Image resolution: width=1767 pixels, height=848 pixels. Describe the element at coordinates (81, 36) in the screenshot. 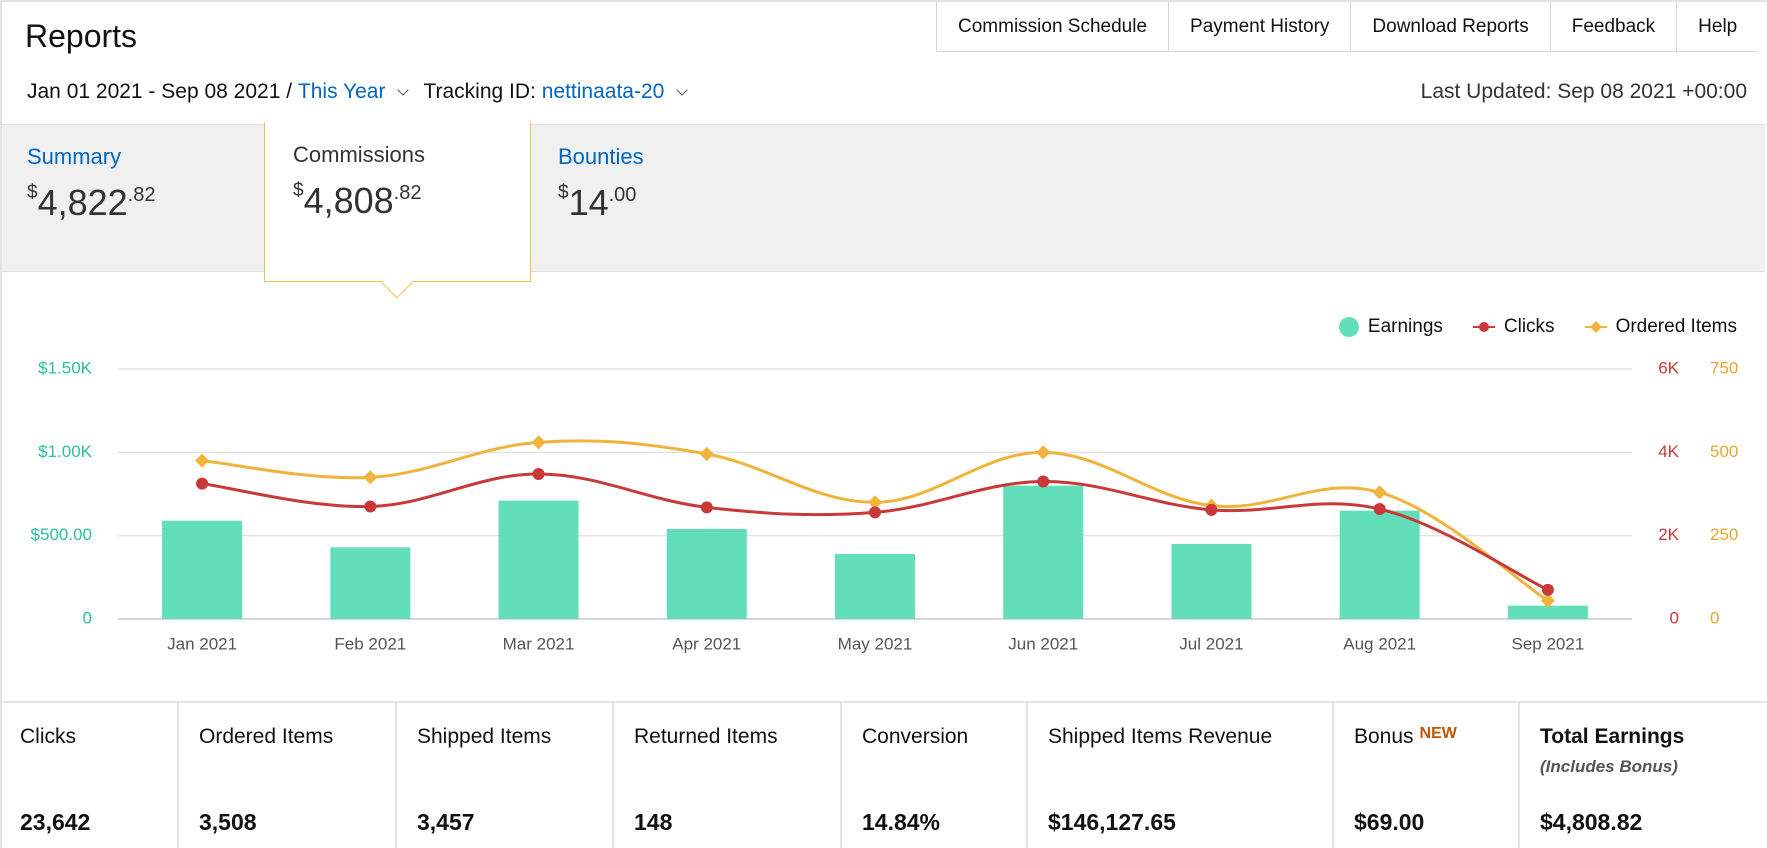

I see `page-title: Reports` at that location.